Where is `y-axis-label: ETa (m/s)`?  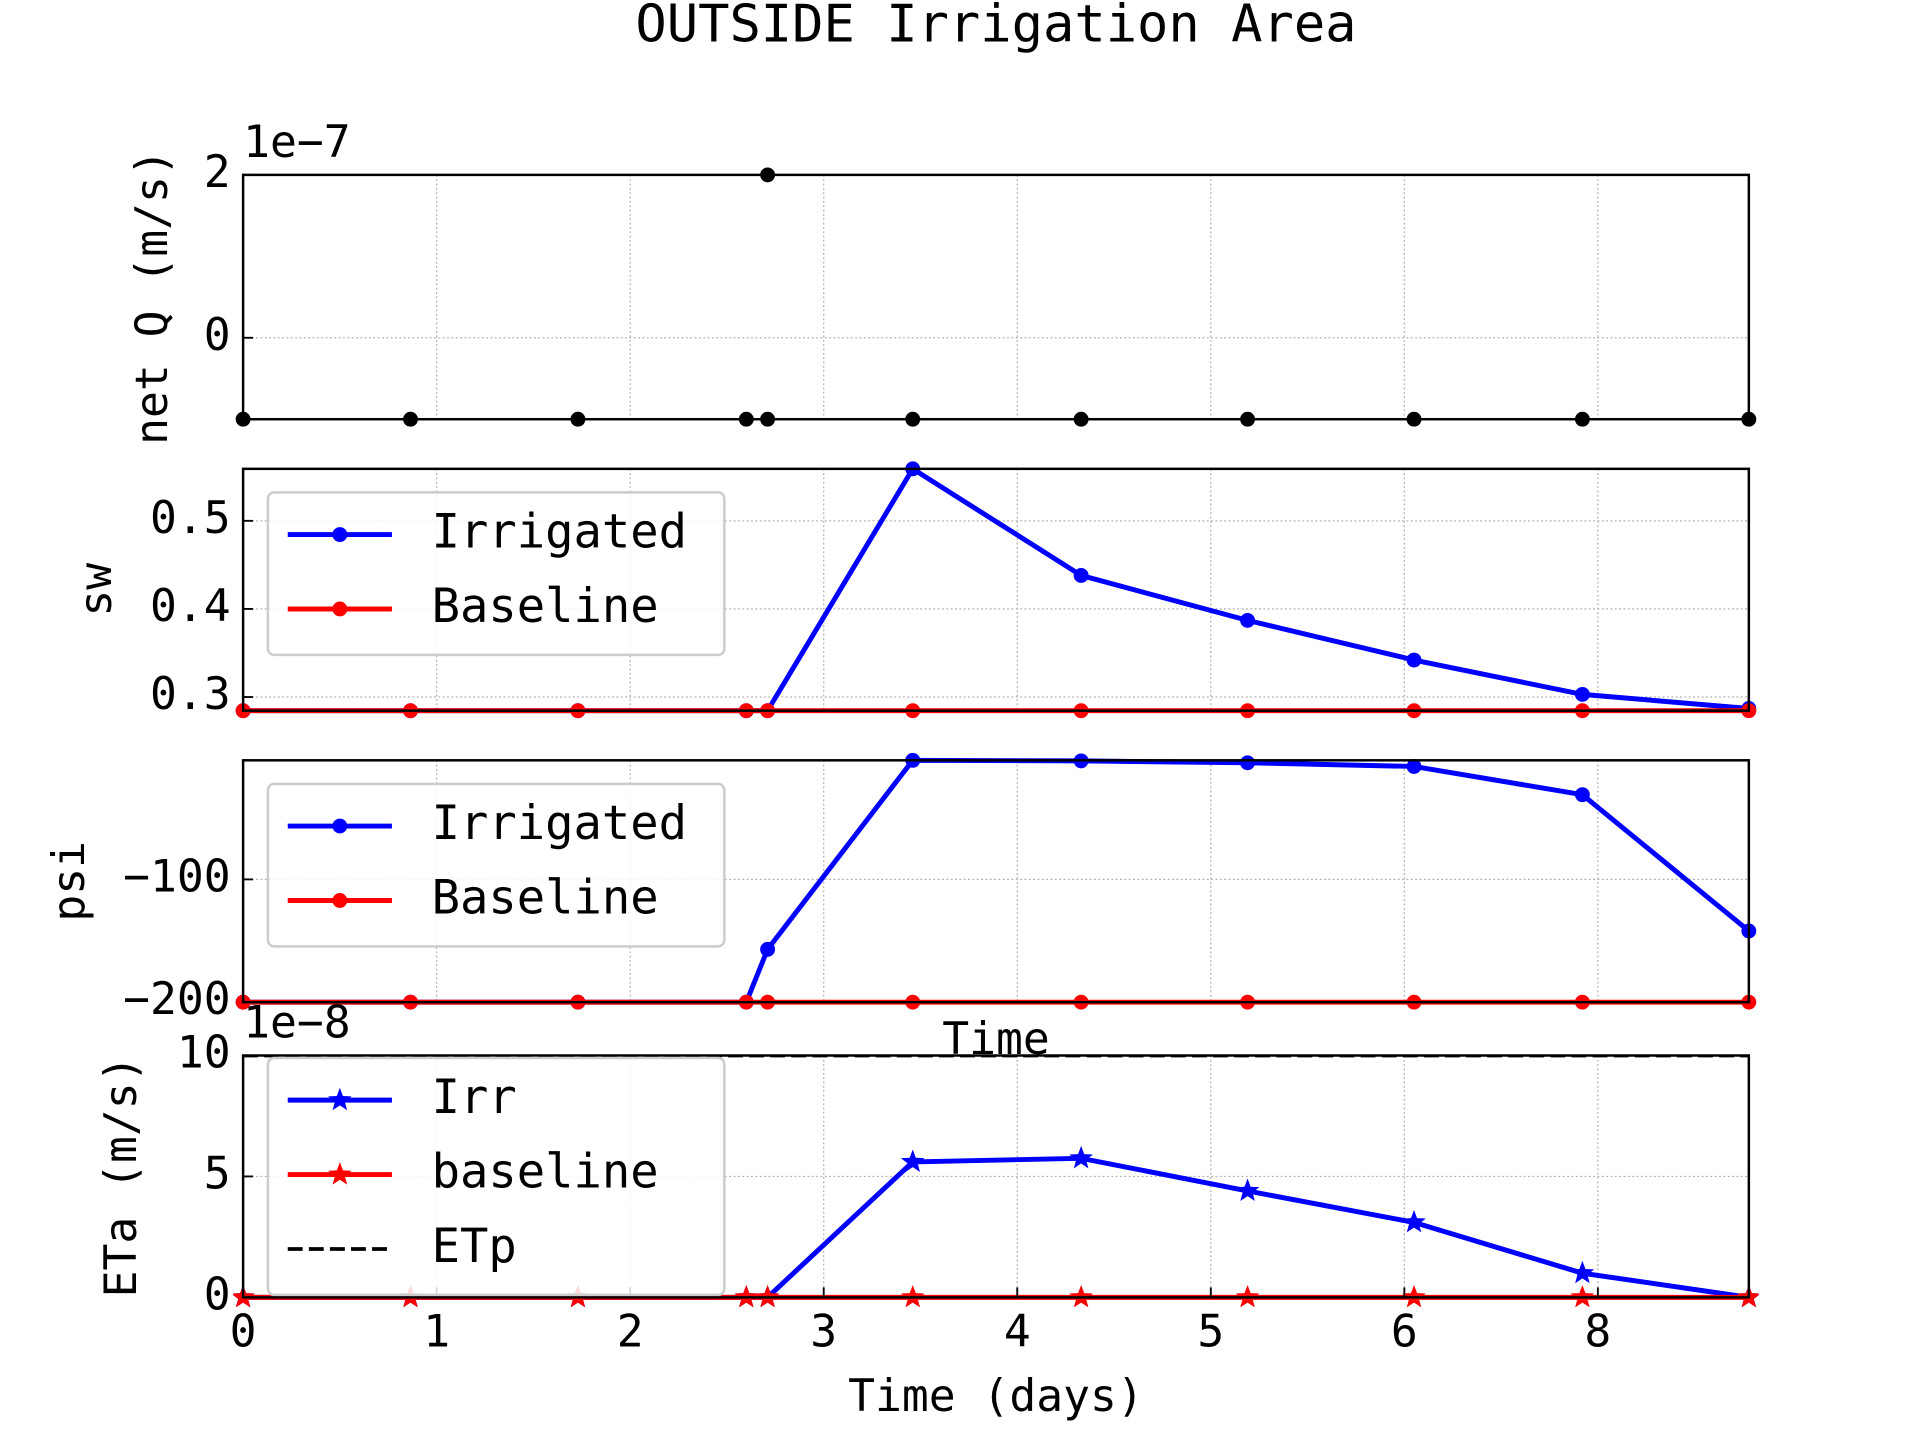
y-axis-label: ETa (m/s) is located at coordinates (121, 1176).